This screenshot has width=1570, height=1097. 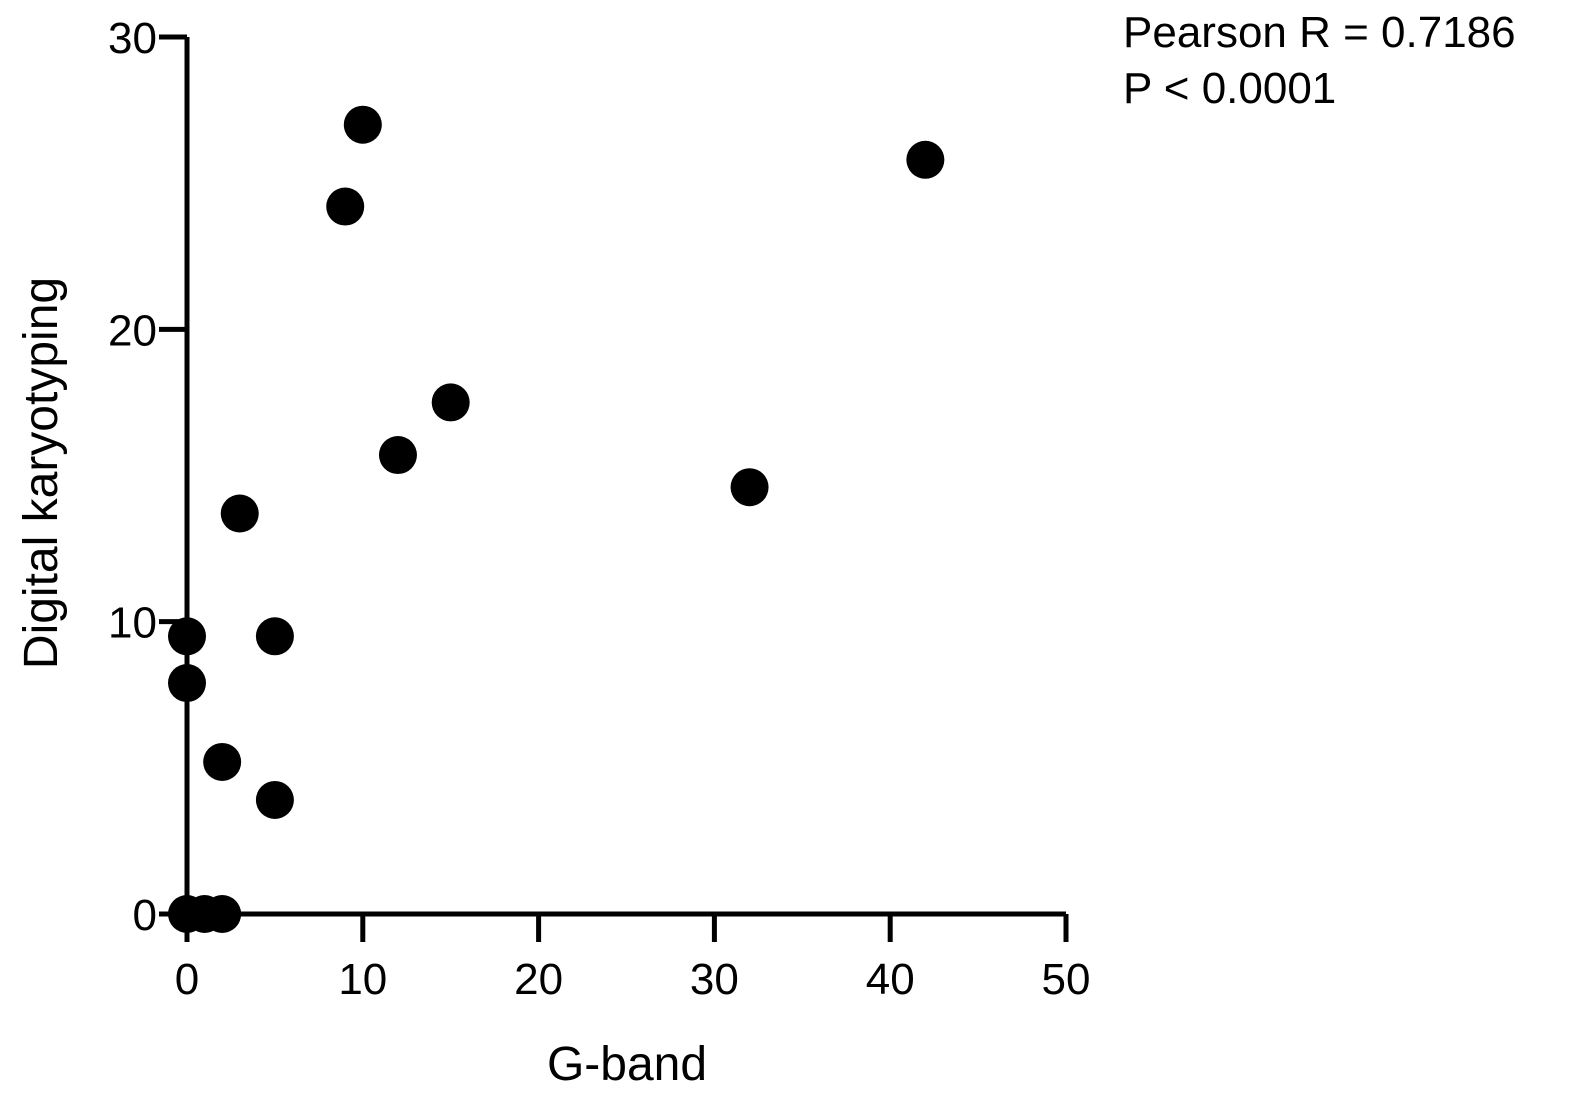 I want to click on p-value-annotation: P < 0.0001, so click(x=1229, y=88).